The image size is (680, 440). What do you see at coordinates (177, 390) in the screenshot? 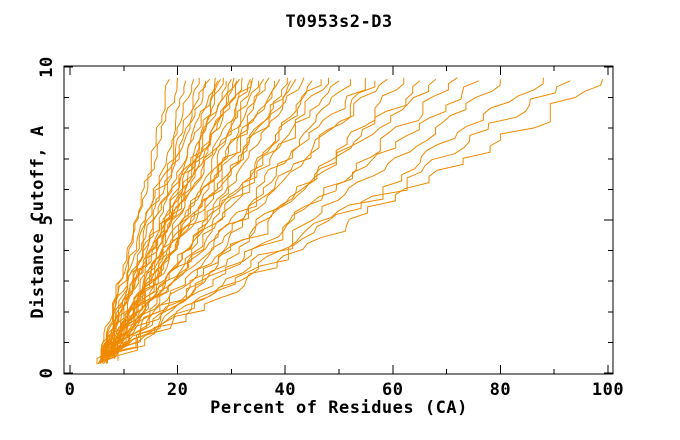
I see `x-tick-label: 20` at bounding box center [177, 390].